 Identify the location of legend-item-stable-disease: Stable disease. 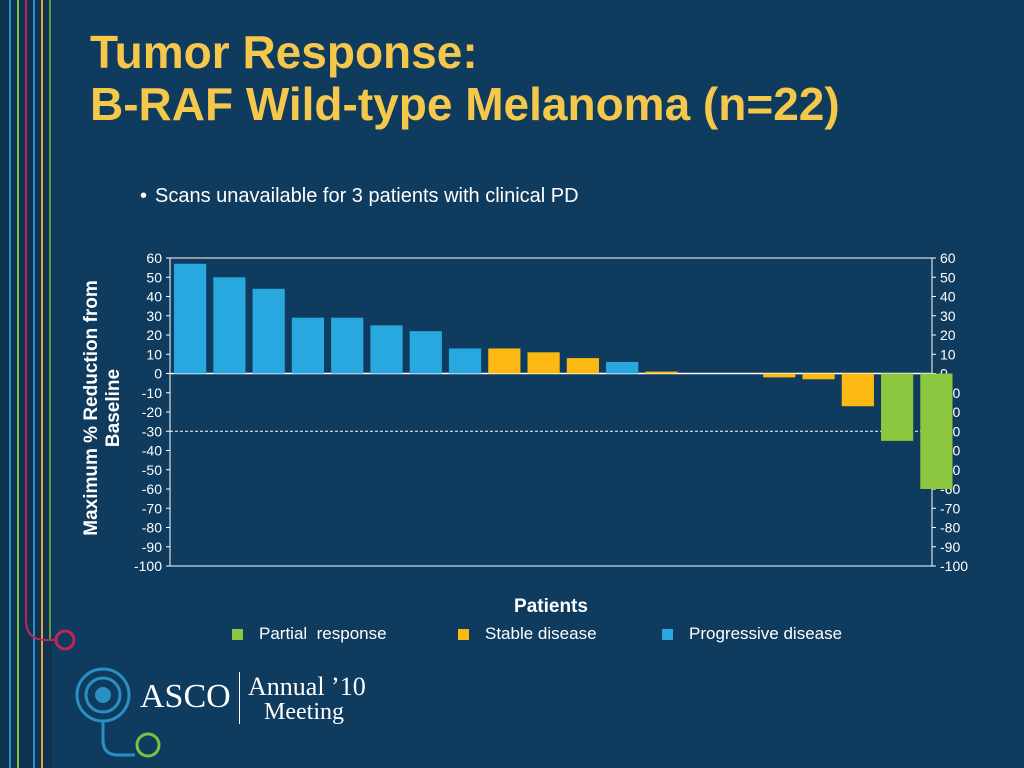
(527, 634).